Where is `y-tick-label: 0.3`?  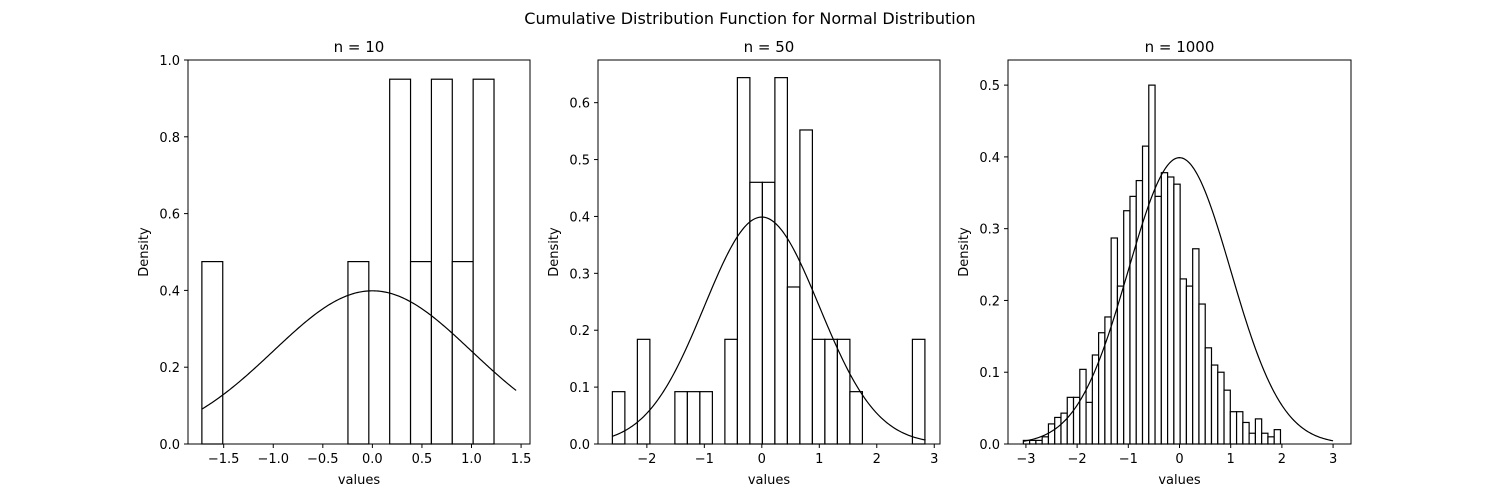
y-tick-label: 0.3 is located at coordinates (579, 274).